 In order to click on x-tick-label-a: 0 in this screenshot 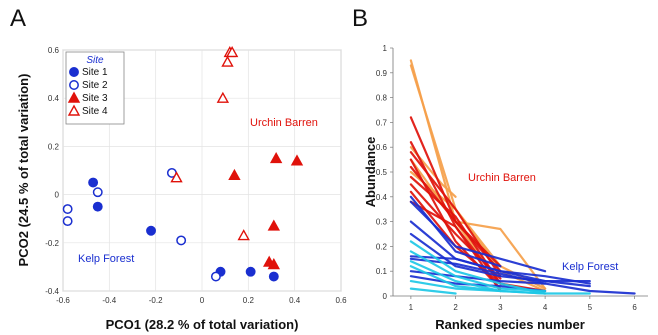, I will do `click(202, 300)`.